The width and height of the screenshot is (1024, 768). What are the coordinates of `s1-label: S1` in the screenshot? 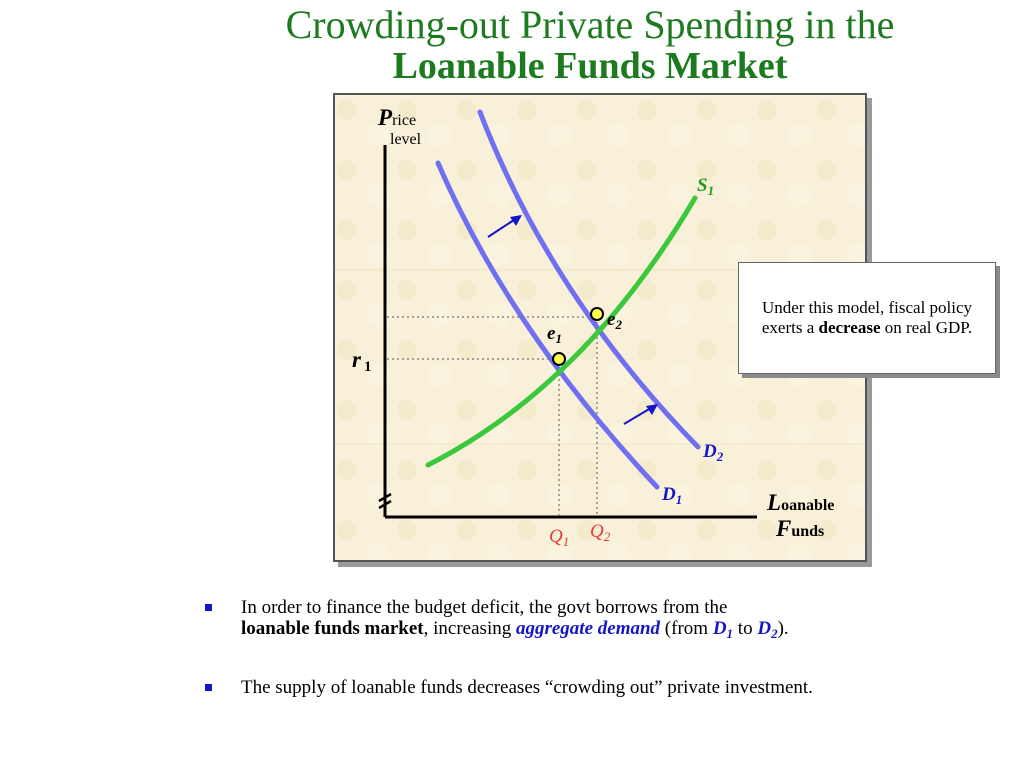 It's located at (705, 186).